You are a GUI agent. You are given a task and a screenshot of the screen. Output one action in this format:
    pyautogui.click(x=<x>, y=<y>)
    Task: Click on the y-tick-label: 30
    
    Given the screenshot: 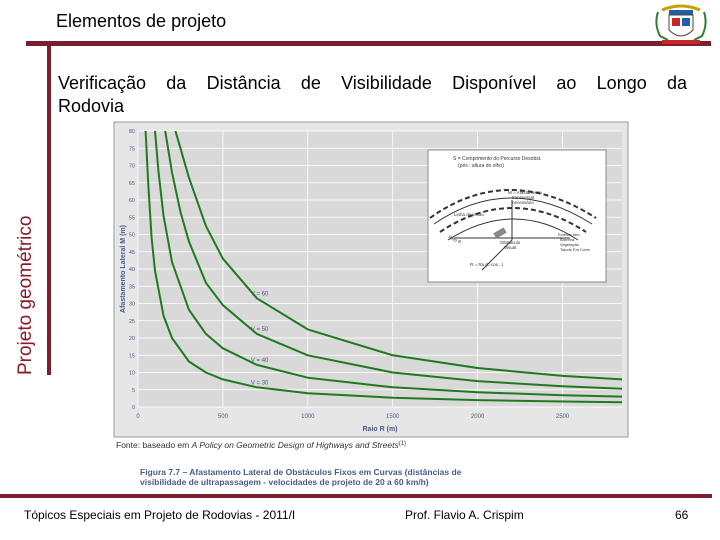 What is the action you would take?
    pyautogui.click(x=132, y=305)
    